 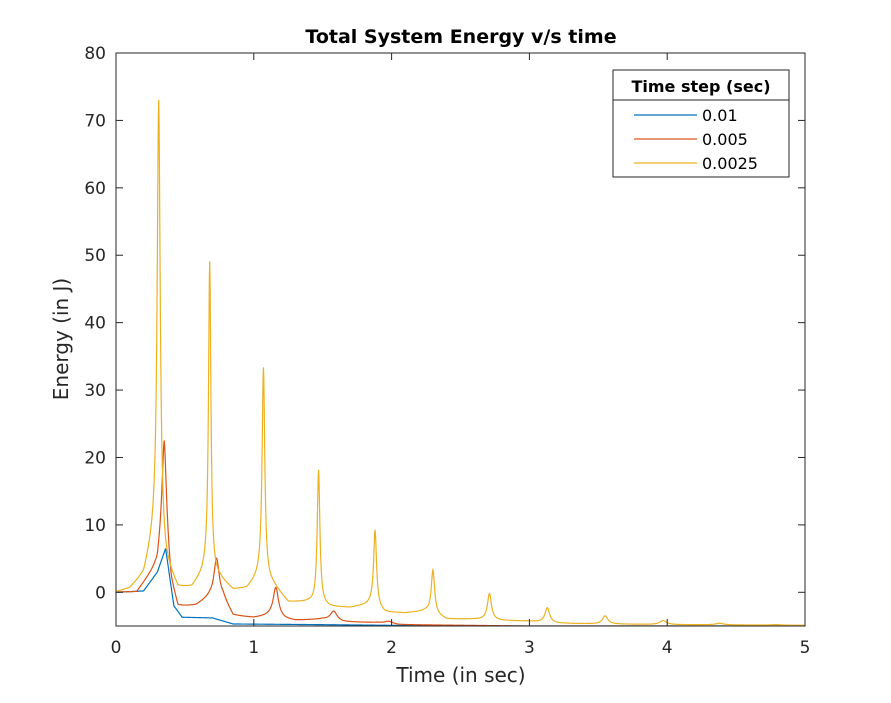 I want to click on y-tick-label-5: 50, so click(x=95, y=256).